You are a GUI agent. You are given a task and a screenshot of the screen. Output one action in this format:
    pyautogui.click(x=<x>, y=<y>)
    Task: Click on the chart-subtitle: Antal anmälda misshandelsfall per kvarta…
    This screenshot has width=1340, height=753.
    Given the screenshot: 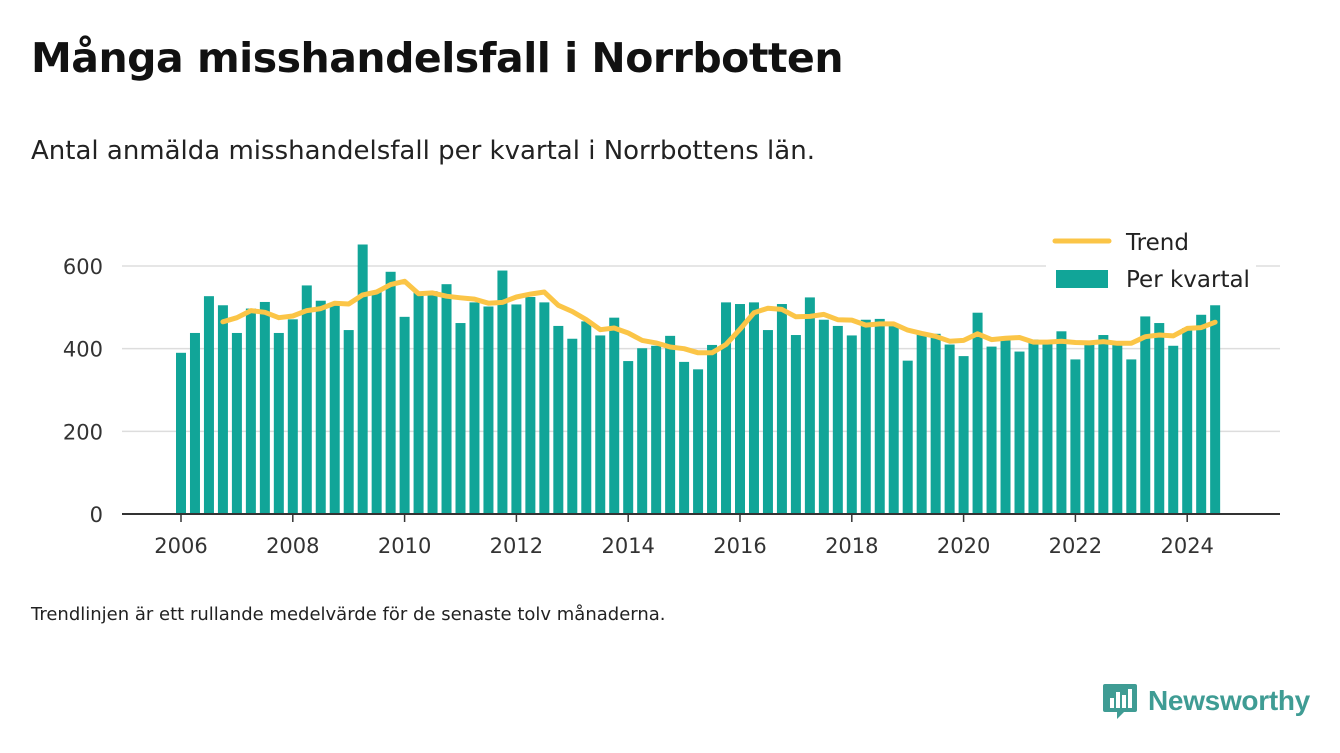 What is the action you would take?
    pyautogui.click(x=423, y=151)
    